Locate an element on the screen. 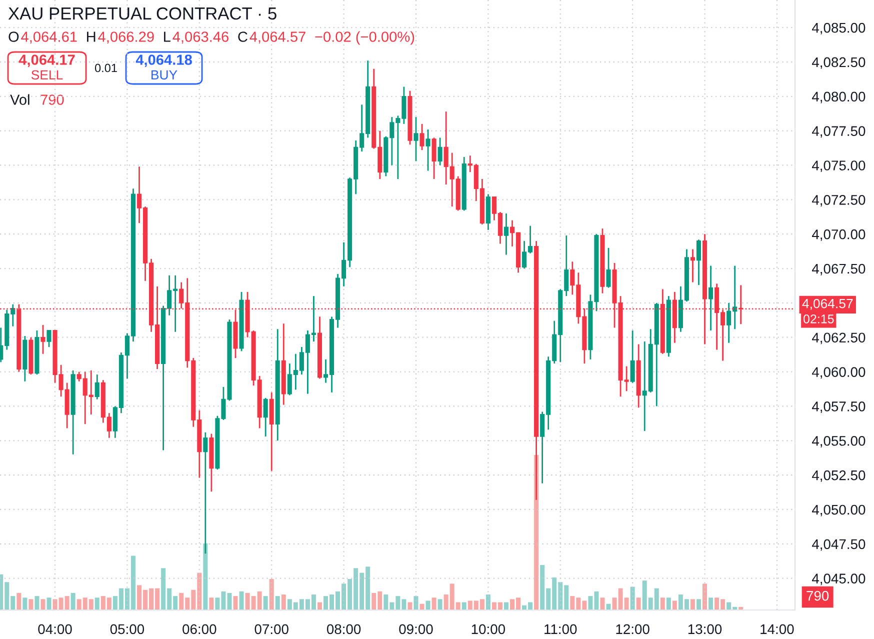  y-tick-label: 4,062.50 is located at coordinates (839, 338).